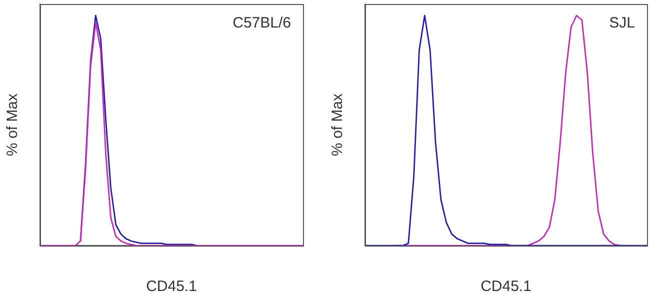  What do you see at coordinates (261, 23) in the screenshot?
I see `annotation: C57BL/6` at bounding box center [261, 23].